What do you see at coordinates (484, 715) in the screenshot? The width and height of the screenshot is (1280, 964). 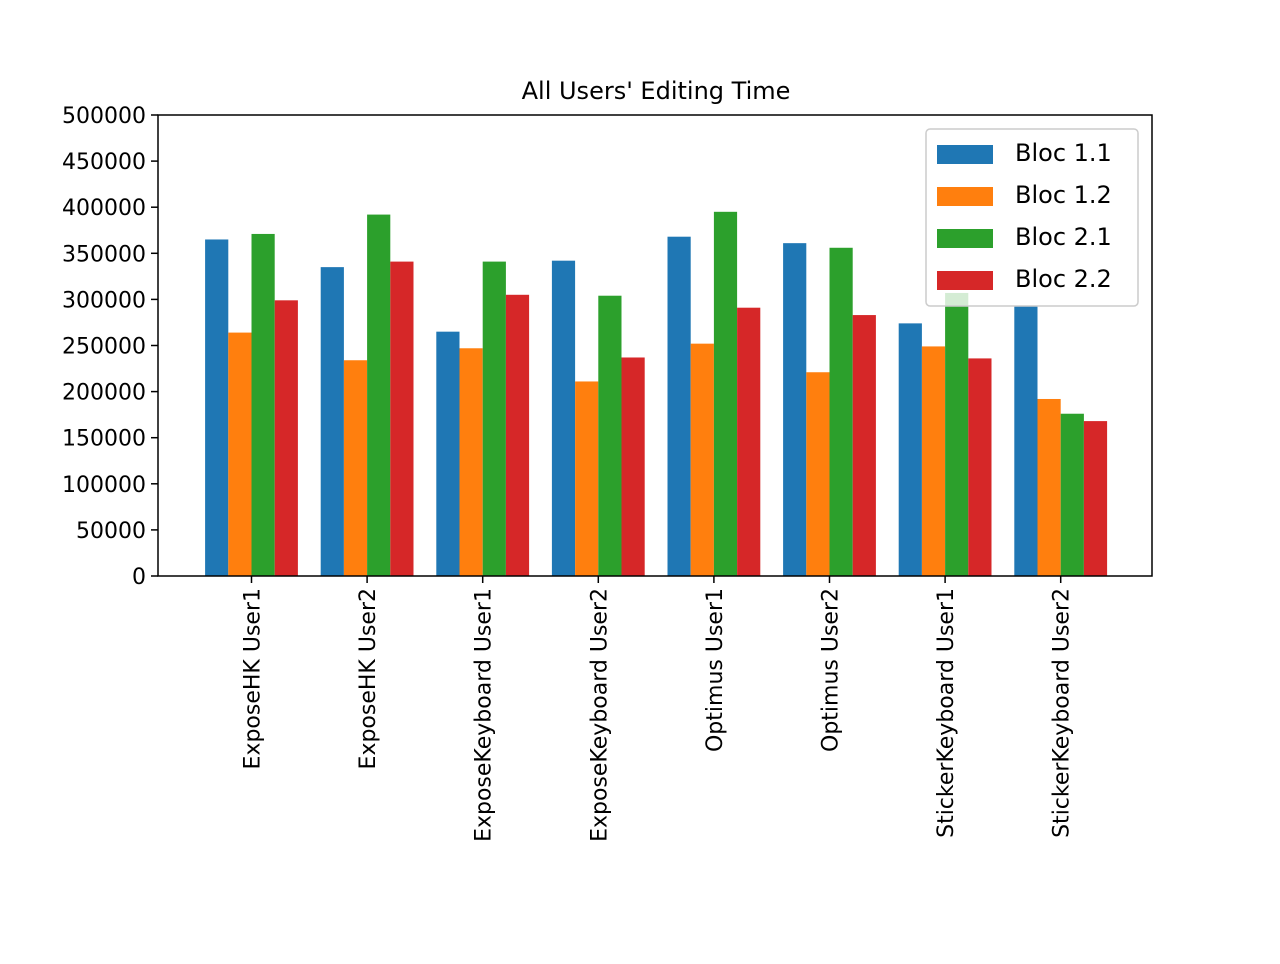 I see `x-tick-label: ExposeKeyboard User1` at bounding box center [484, 715].